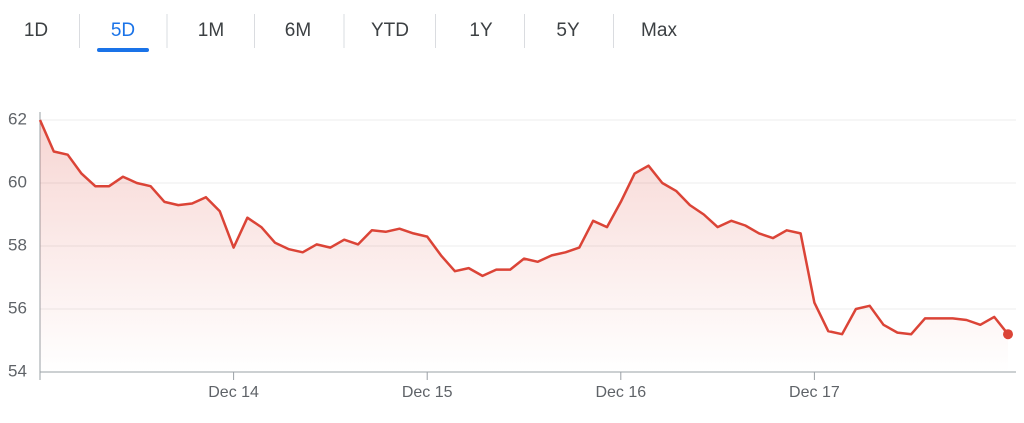  I want to click on tab-indicator, so click(123, 50).